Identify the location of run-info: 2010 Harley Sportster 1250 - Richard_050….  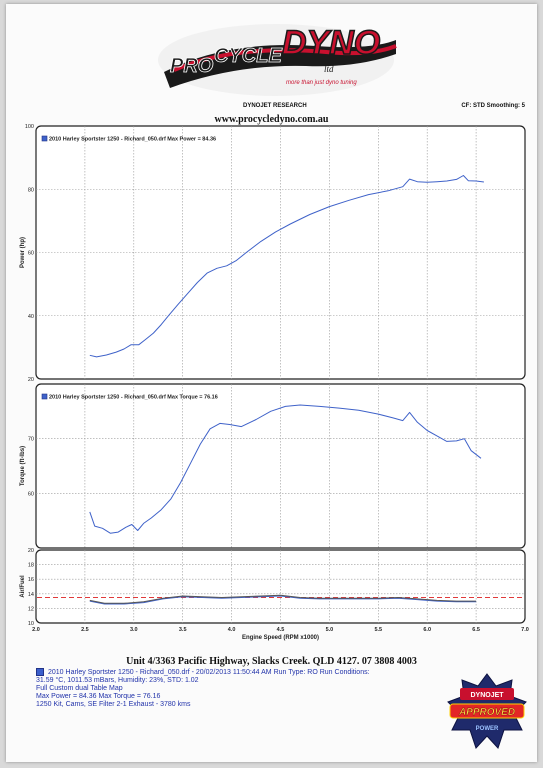
(246, 688).